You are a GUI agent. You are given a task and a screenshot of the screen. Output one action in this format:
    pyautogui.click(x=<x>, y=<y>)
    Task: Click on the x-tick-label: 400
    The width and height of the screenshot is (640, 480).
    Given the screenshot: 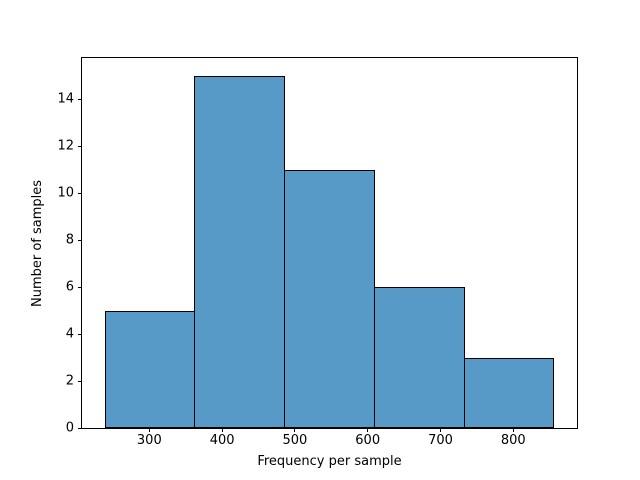 What is the action you would take?
    pyautogui.click(x=222, y=440)
    